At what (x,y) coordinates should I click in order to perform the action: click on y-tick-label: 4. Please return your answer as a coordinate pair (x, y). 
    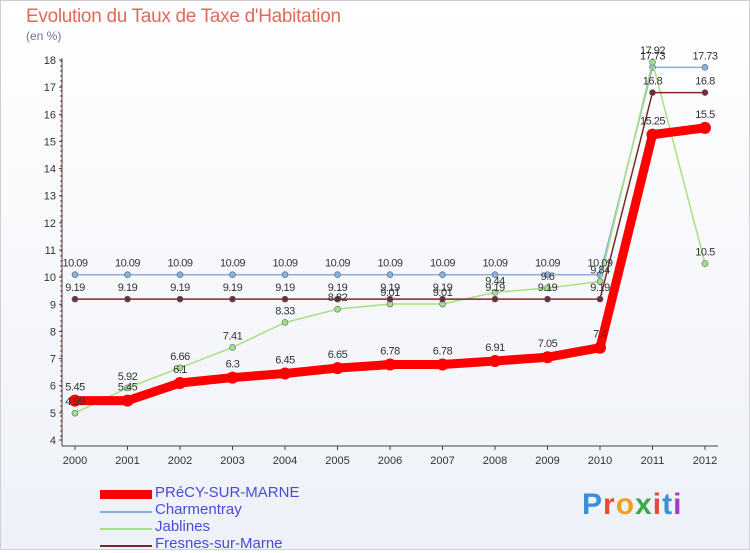
    Looking at the image, I should click on (53, 441).